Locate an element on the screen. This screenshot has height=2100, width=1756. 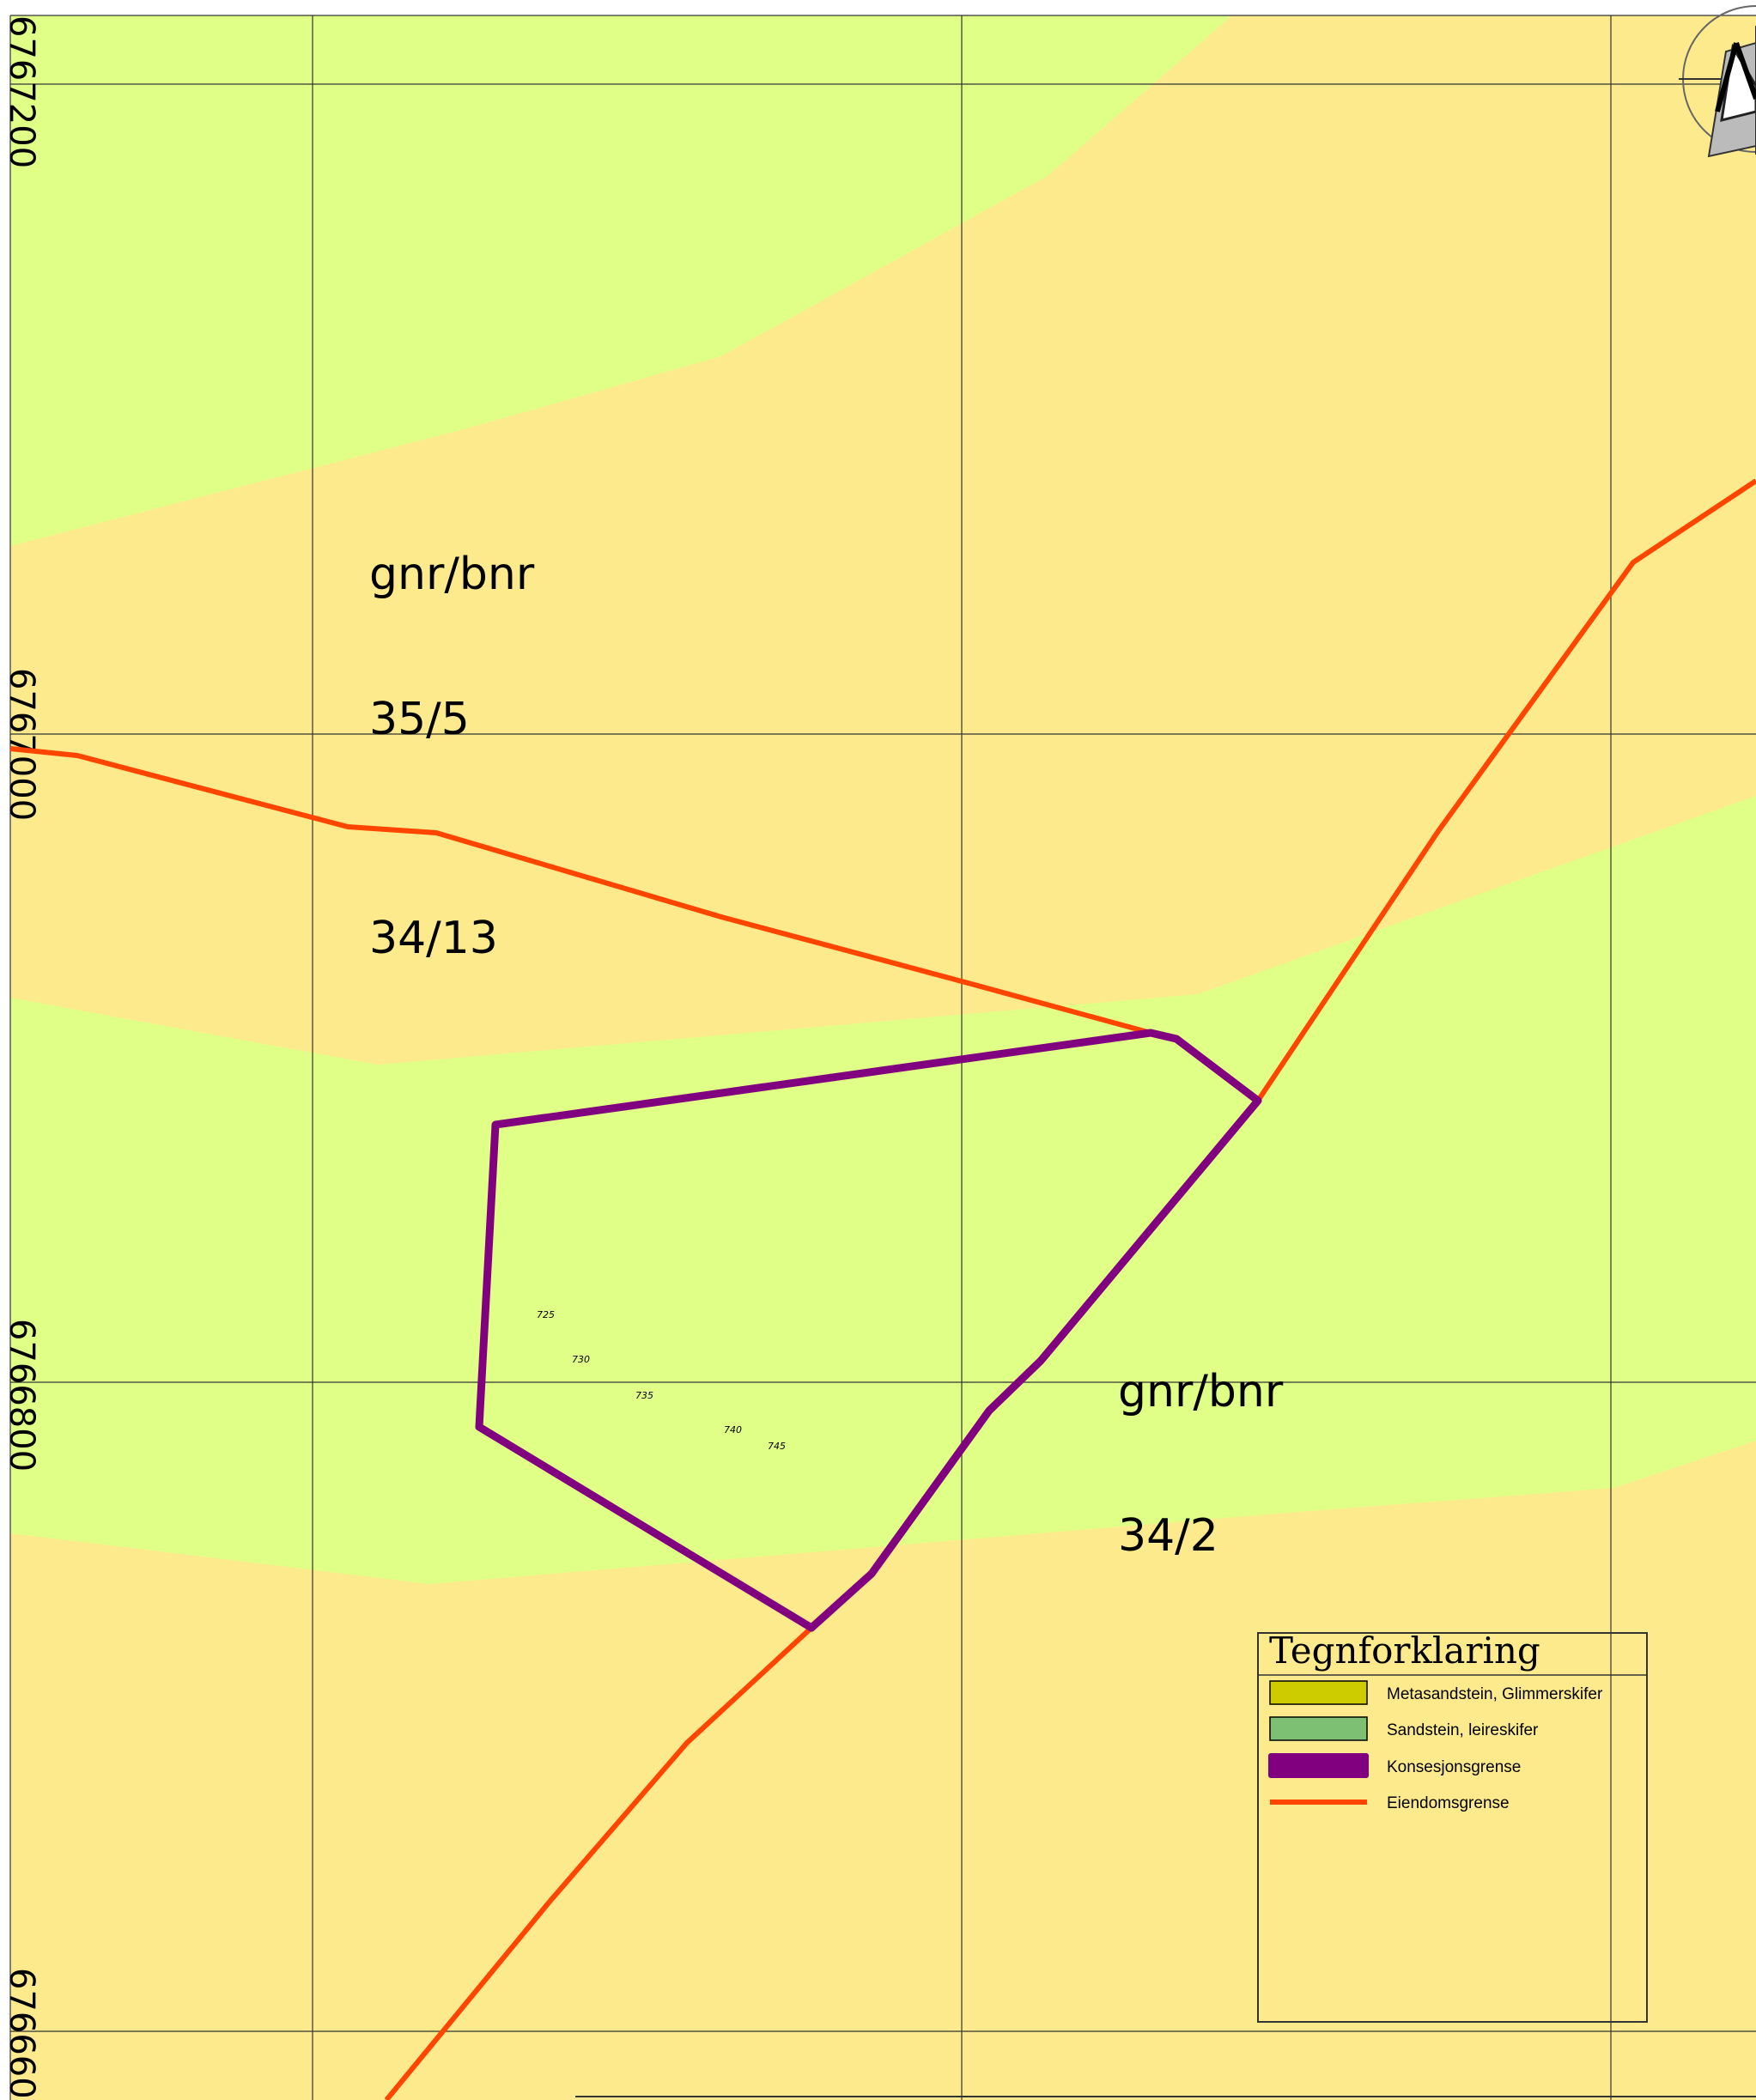
legend-label-eiendomsgrense: Eiendomsgrense is located at coordinates (1448, 1803).